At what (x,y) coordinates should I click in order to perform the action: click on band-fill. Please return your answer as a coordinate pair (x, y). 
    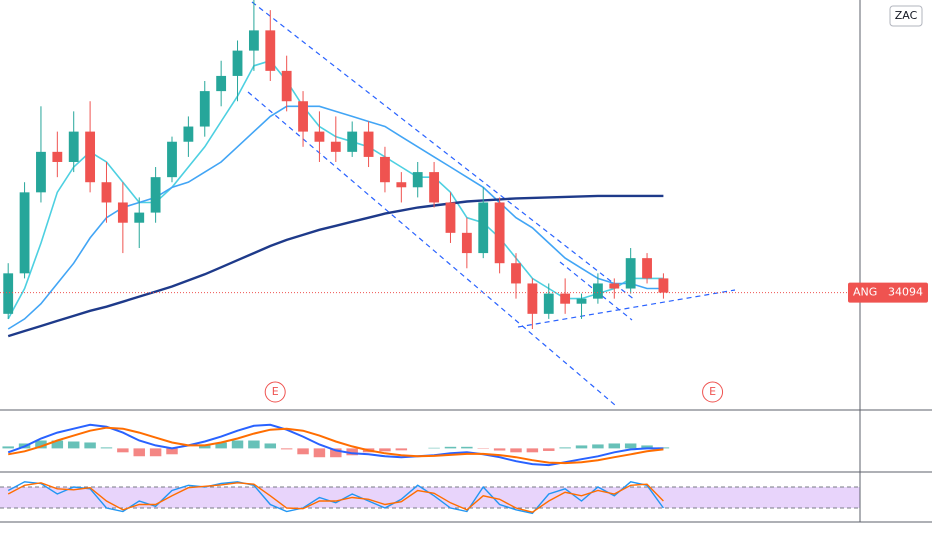
    Looking at the image, I should click on (430, 497).